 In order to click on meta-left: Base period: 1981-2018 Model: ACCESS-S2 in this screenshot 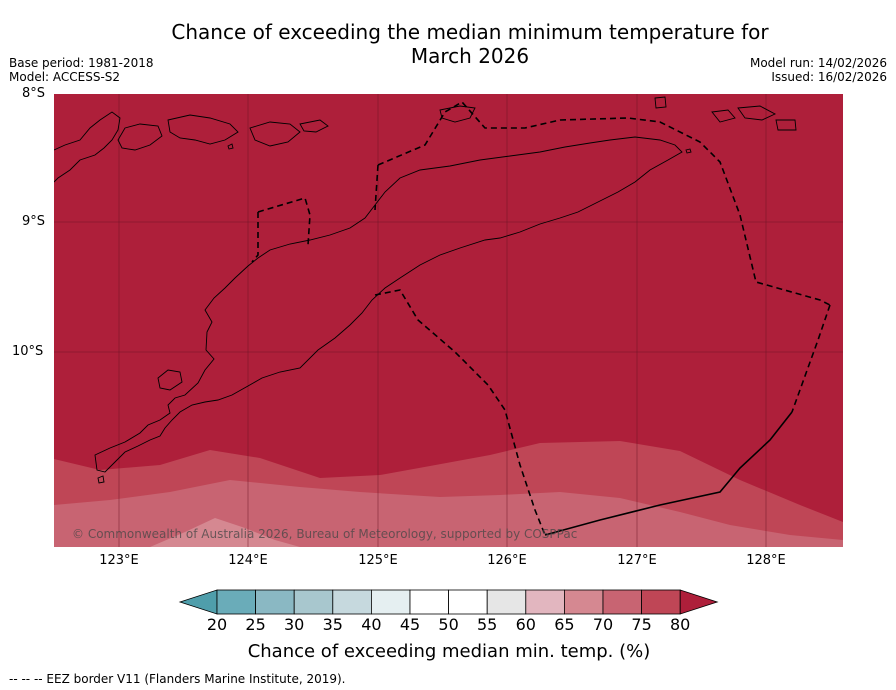, I will do `click(81, 70)`.